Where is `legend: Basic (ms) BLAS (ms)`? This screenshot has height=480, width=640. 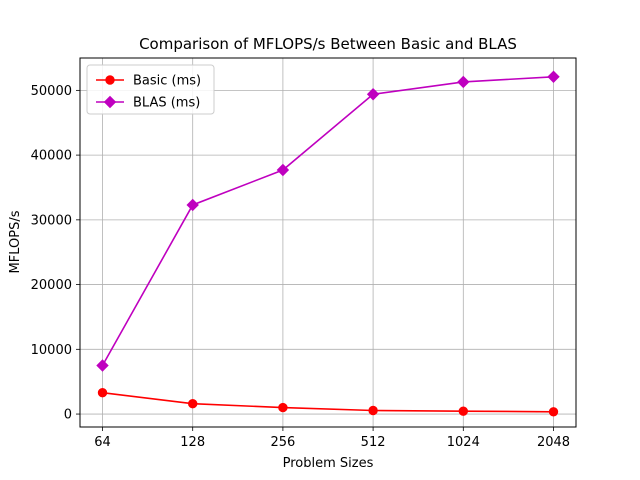
legend: Basic (ms) BLAS (ms) is located at coordinates (150, 89).